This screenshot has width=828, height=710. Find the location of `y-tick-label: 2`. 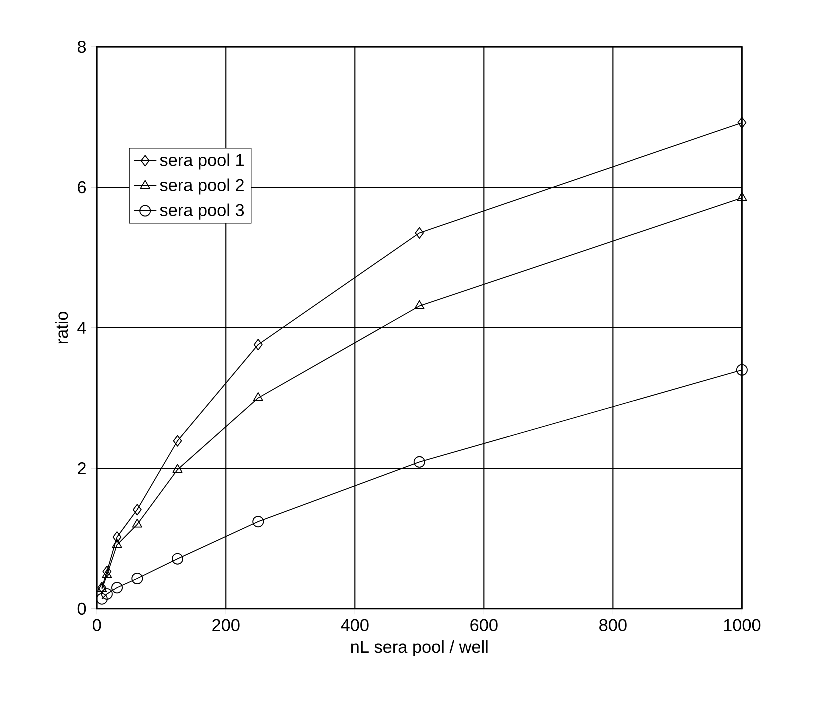

y-tick-label: 2 is located at coordinates (82, 468).